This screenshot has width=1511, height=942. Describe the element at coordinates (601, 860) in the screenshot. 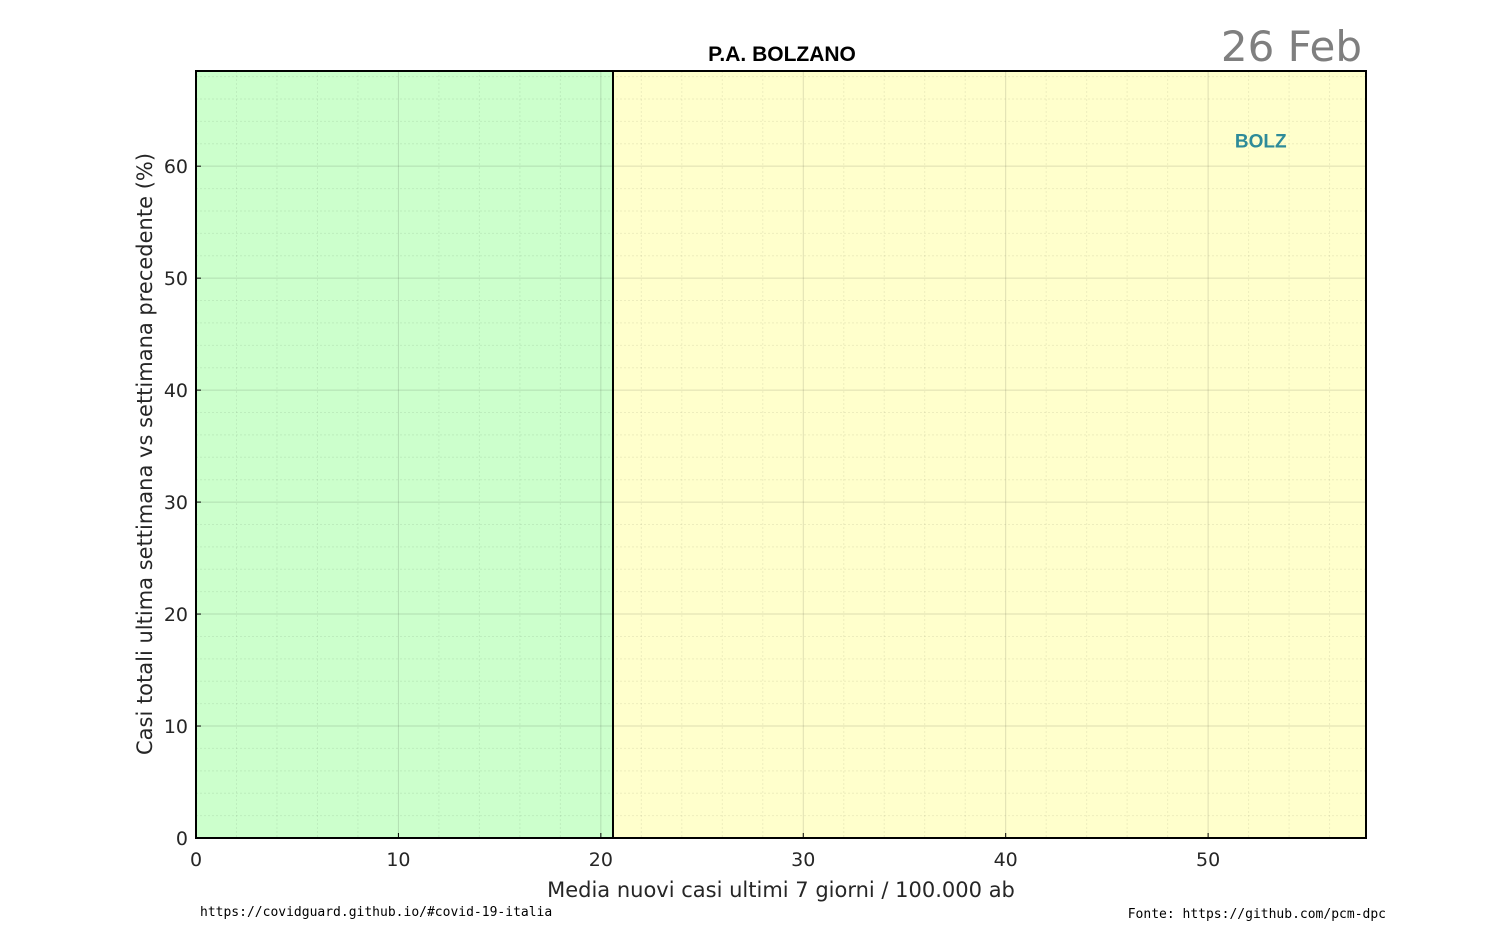

I see `x-tick-label: 20` at that location.